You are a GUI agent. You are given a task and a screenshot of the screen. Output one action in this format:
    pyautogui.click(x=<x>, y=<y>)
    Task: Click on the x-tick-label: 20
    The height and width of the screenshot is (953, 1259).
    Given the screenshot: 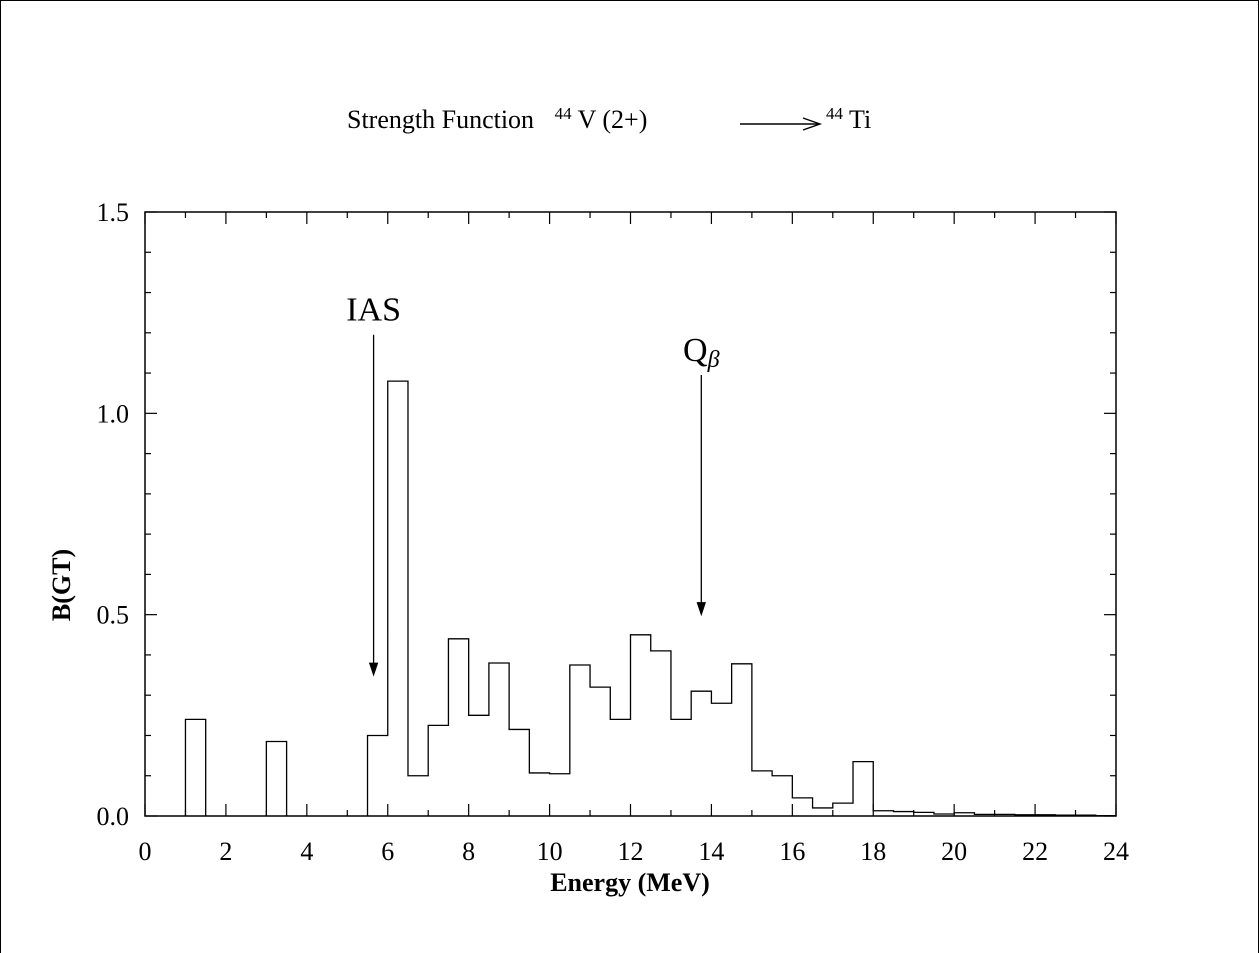 What is the action you would take?
    pyautogui.click(x=954, y=851)
    